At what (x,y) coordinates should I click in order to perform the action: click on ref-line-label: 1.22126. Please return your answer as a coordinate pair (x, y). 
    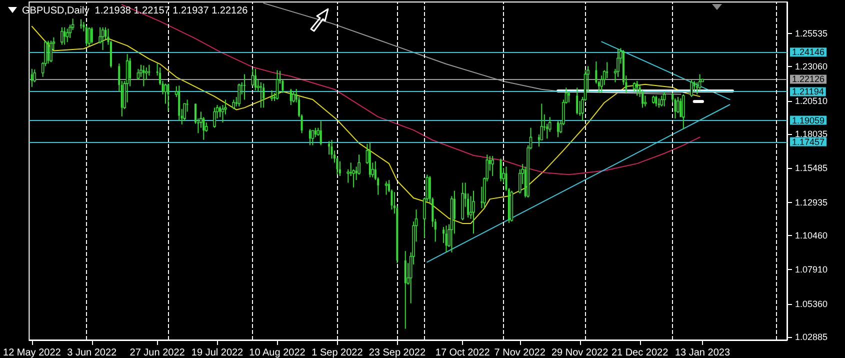
    Looking at the image, I should click on (808, 79).